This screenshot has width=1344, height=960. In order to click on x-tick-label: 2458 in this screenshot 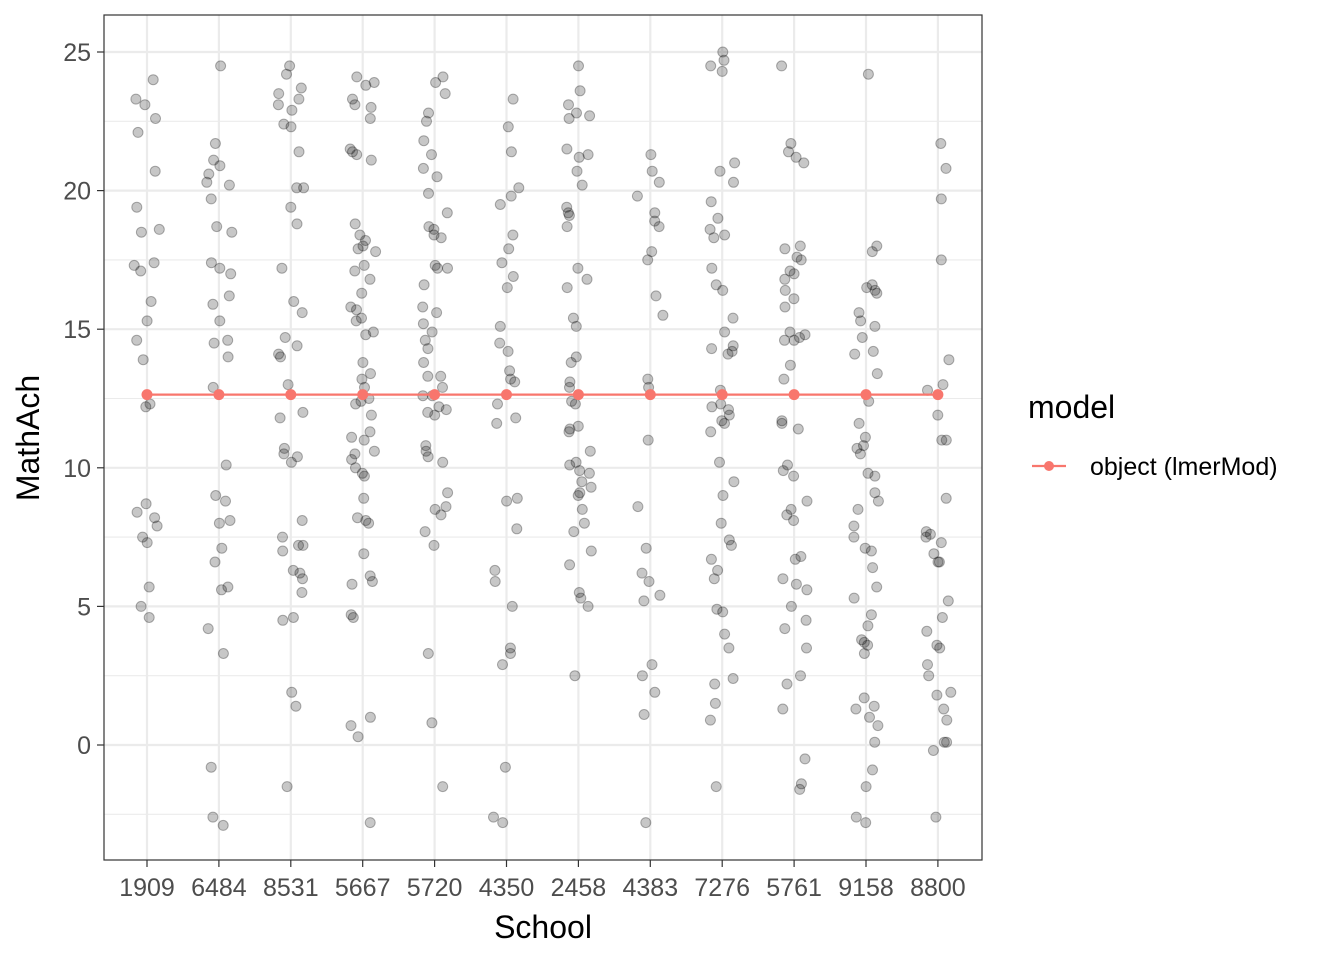, I will do `click(579, 888)`.